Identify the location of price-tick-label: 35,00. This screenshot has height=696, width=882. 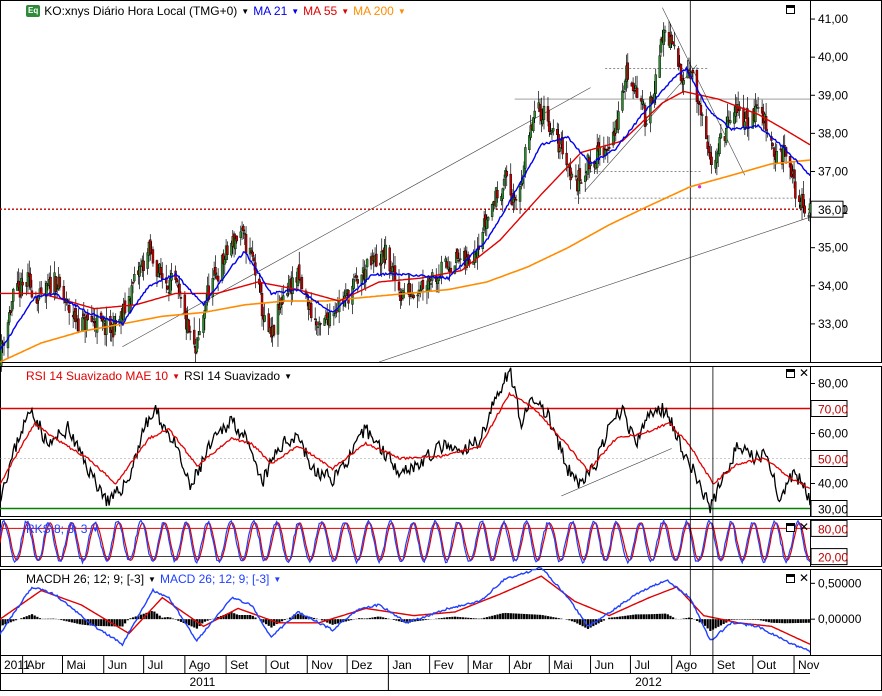
(833, 248).